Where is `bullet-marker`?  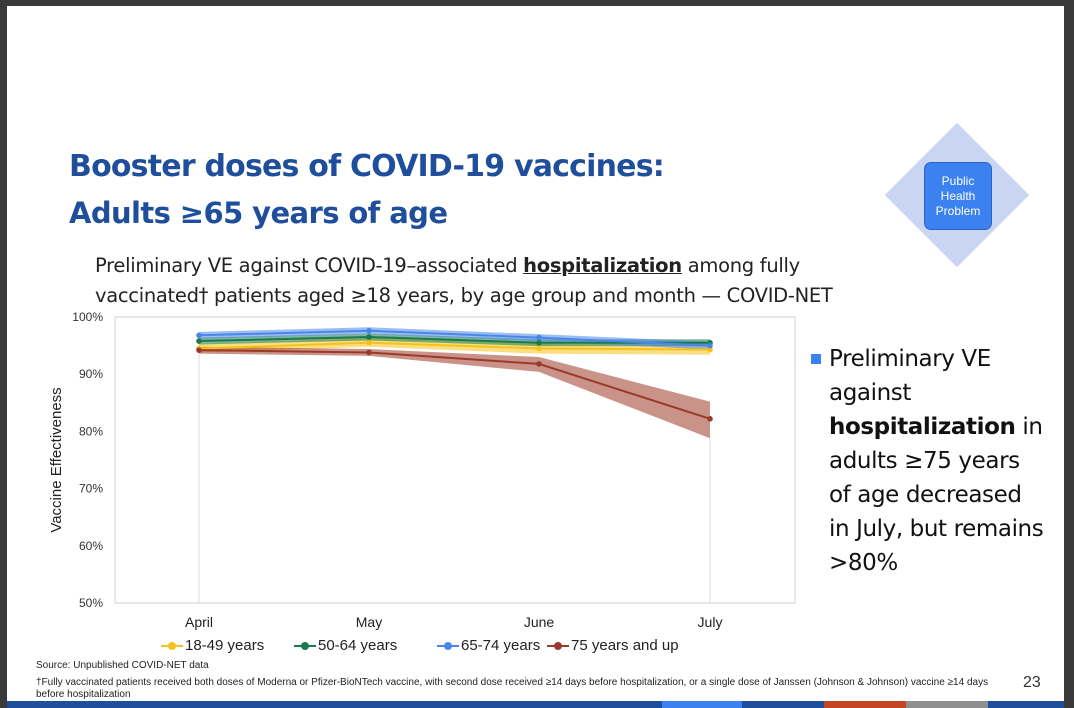 bullet-marker is located at coordinates (816, 359).